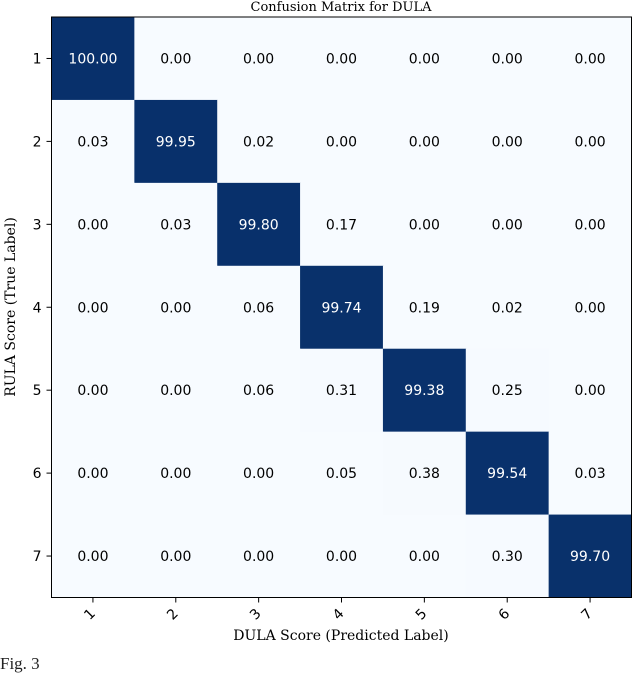  What do you see at coordinates (339, 615) in the screenshot?
I see `x-tick-label: 4` at bounding box center [339, 615].